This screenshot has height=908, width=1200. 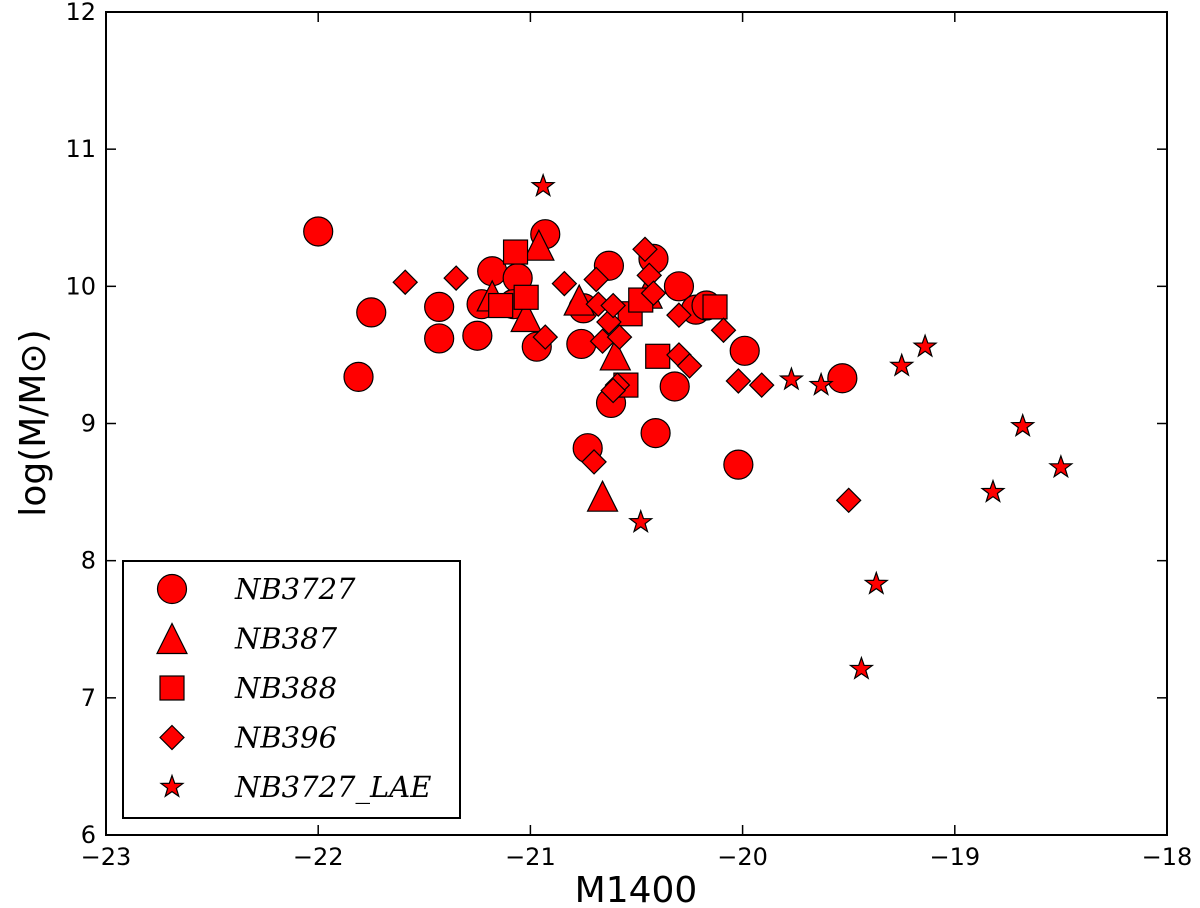 I want to click on x-tick-label: −22, so click(x=318, y=857).